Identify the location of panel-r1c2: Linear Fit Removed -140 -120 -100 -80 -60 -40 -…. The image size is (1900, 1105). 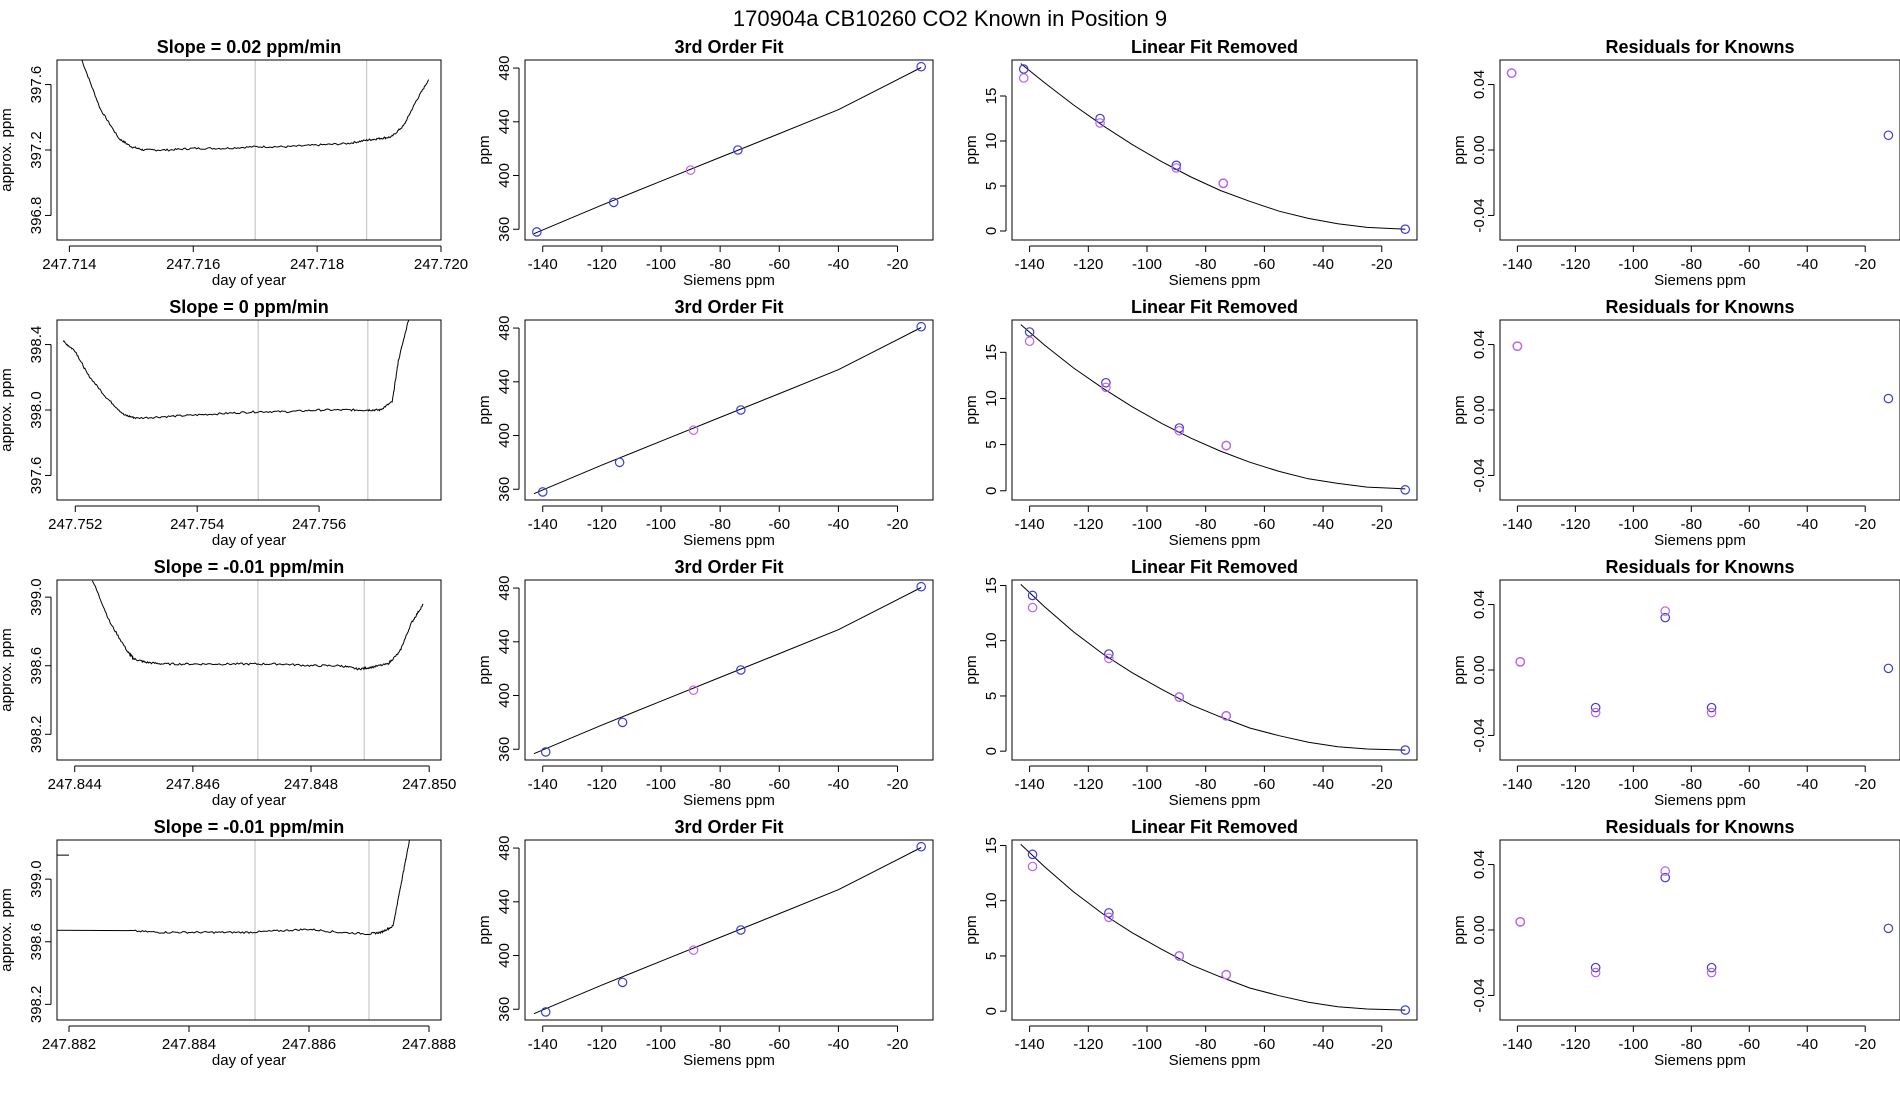
(1190, 423).